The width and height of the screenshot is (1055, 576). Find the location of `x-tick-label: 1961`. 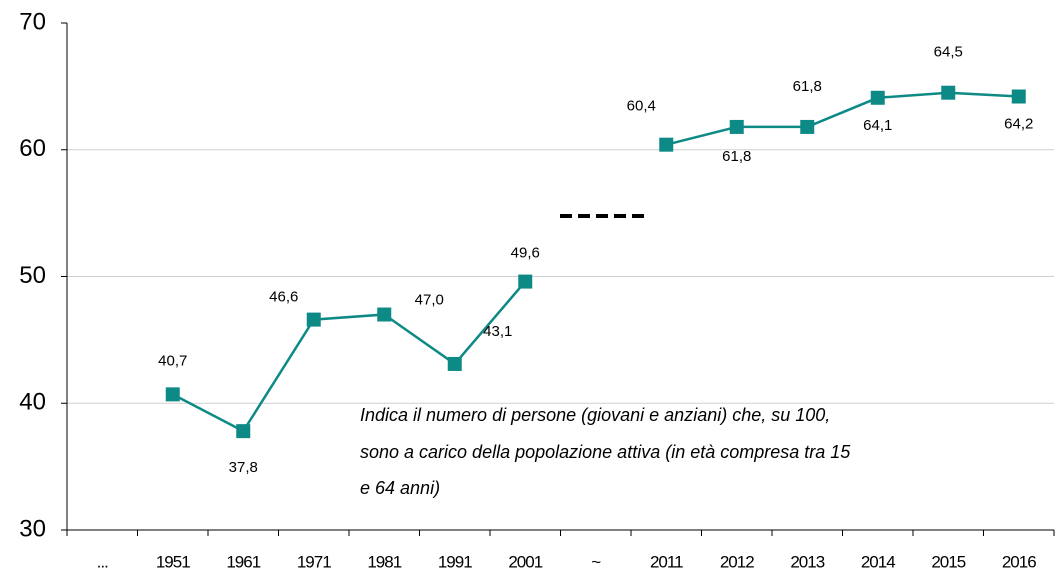

x-tick-label: 1961 is located at coordinates (243, 561).